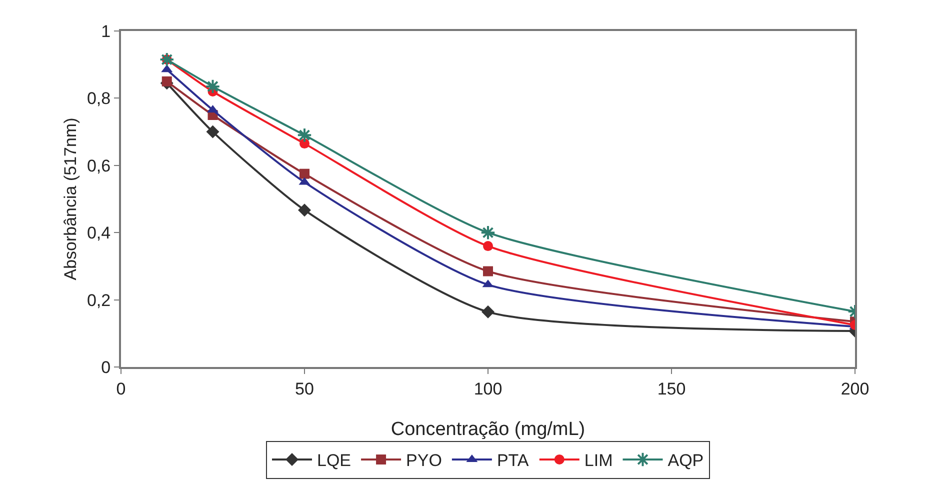 This screenshot has width=925, height=499. What do you see at coordinates (513, 460) in the screenshot?
I see `legend-label: PTA` at bounding box center [513, 460].